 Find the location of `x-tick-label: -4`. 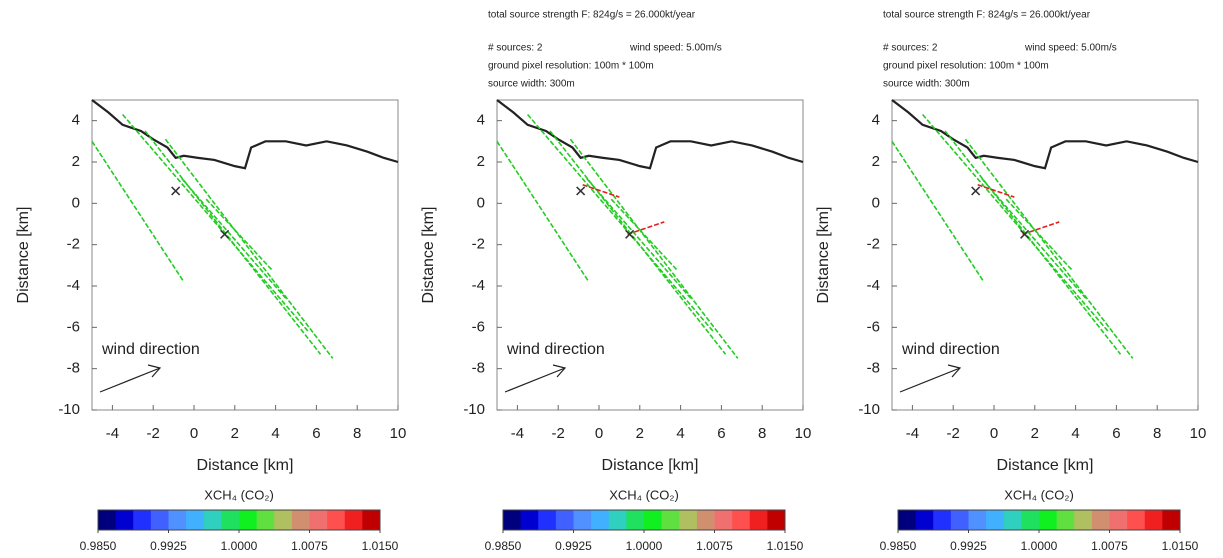

x-tick-label: -4 is located at coordinates (912, 433).